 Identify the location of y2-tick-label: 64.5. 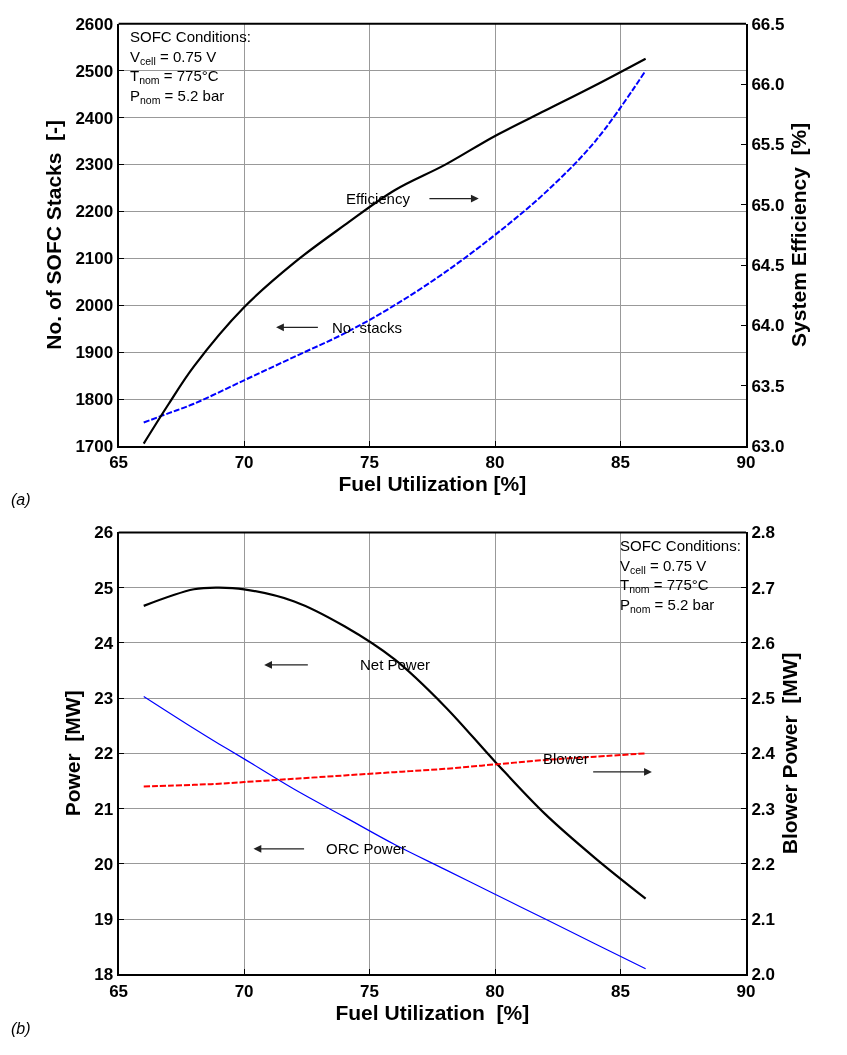
(768, 265).